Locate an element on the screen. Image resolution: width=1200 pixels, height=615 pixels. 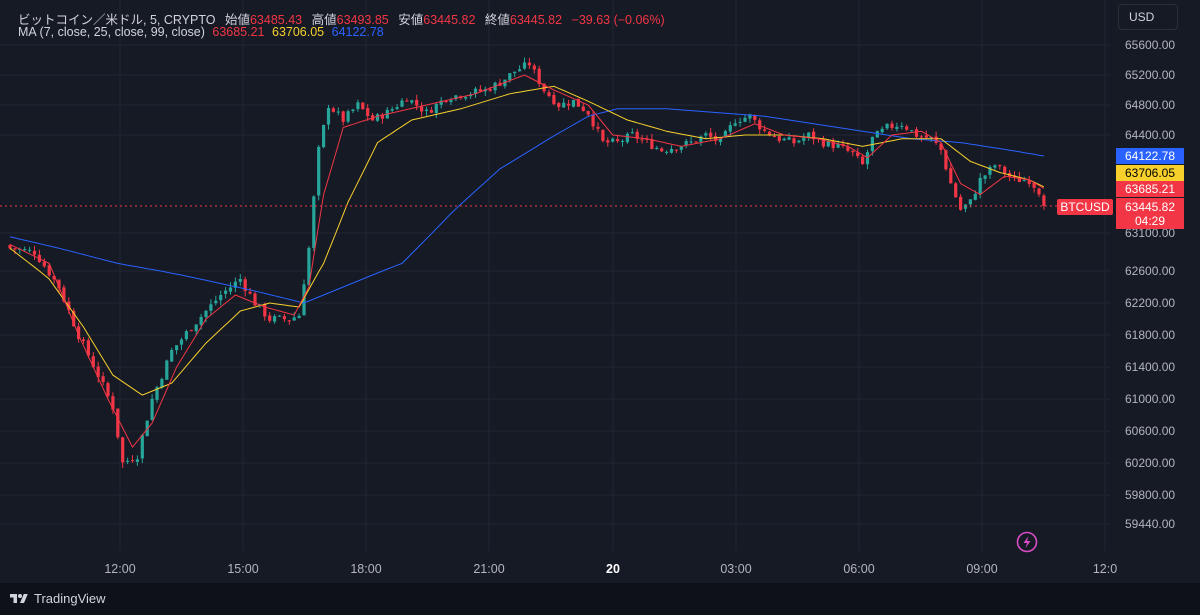
y-tick-label: 62600.00 is located at coordinates (1150, 271).